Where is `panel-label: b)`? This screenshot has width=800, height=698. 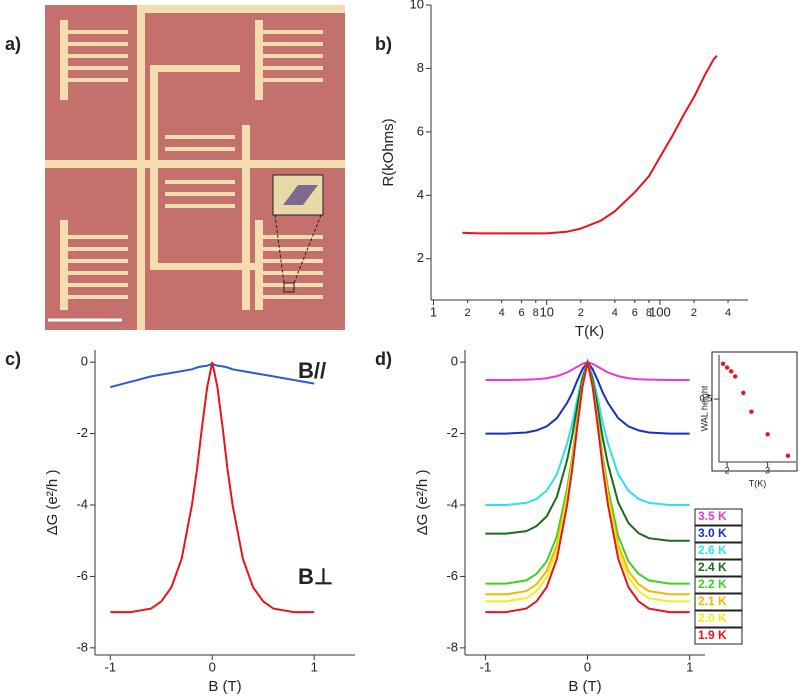
panel-label: b) is located at coordinates (383, 44).